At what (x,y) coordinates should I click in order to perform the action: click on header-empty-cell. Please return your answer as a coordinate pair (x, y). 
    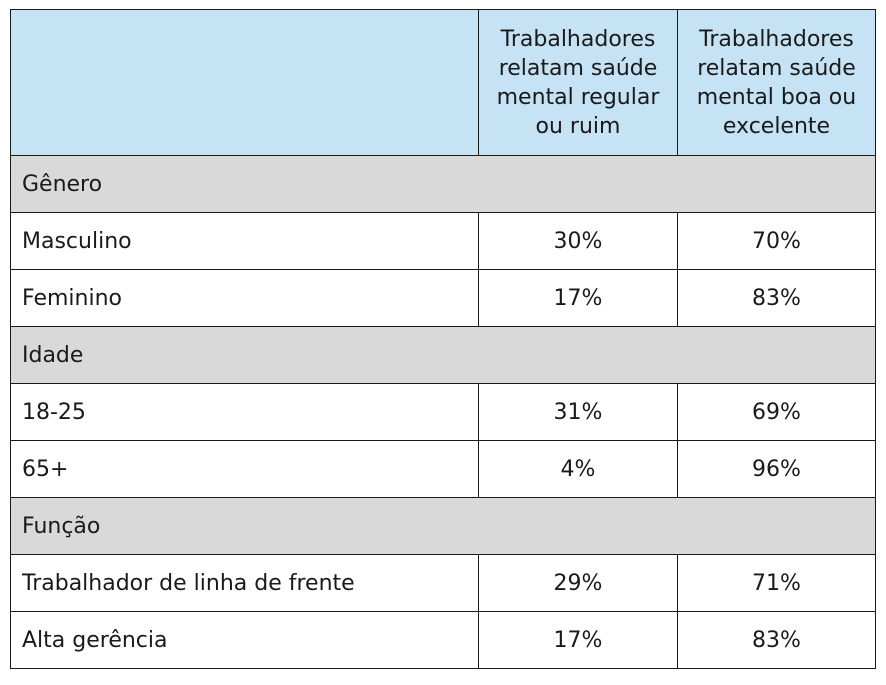
    Looking at the image, I should click on (244, 82).